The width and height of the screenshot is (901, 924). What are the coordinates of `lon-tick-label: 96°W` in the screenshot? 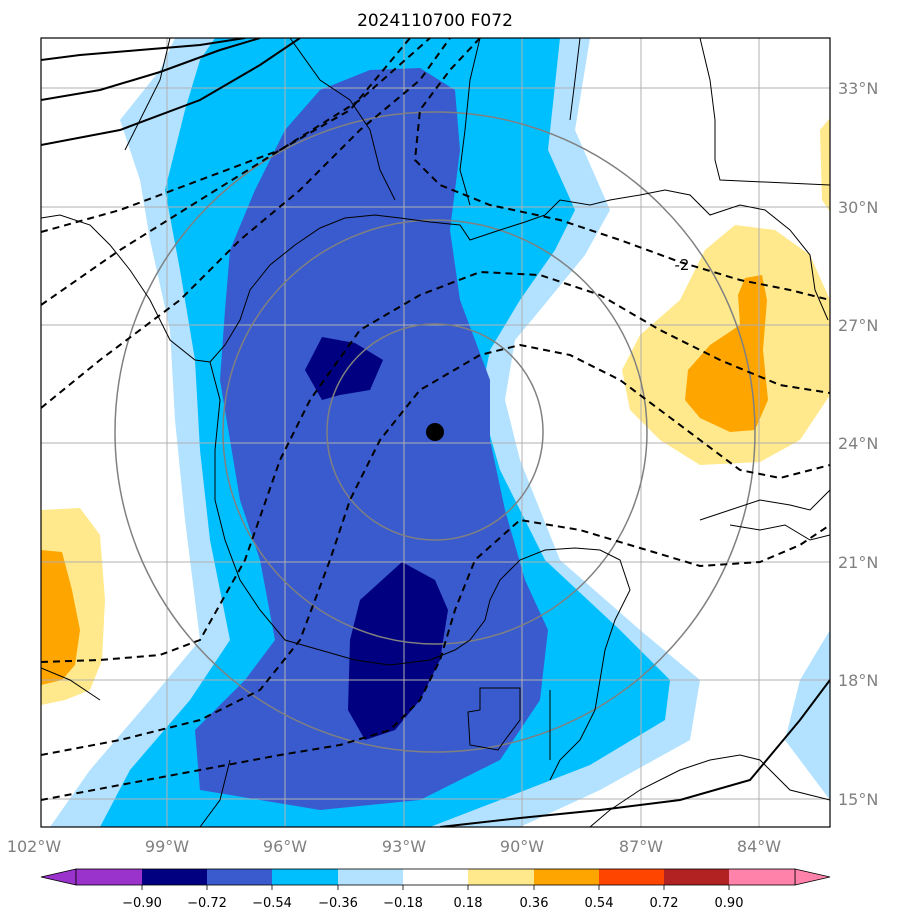 It's located at (285, 846).